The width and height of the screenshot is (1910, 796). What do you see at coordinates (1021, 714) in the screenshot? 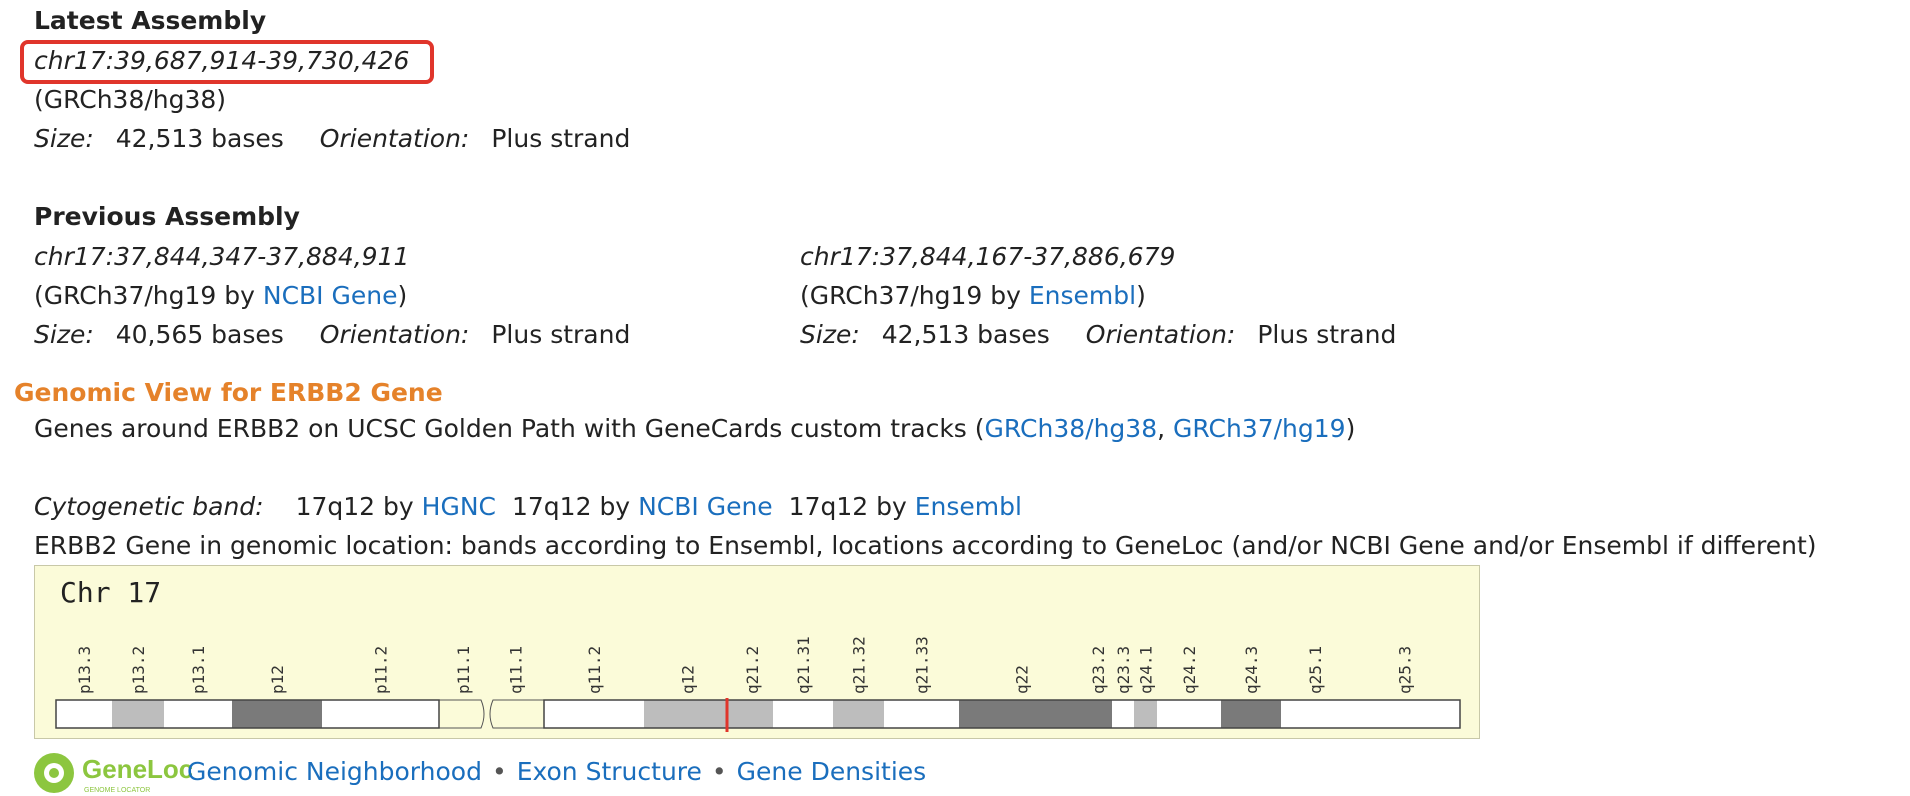
I see `band-q22` at bounding box center [1021, 714].